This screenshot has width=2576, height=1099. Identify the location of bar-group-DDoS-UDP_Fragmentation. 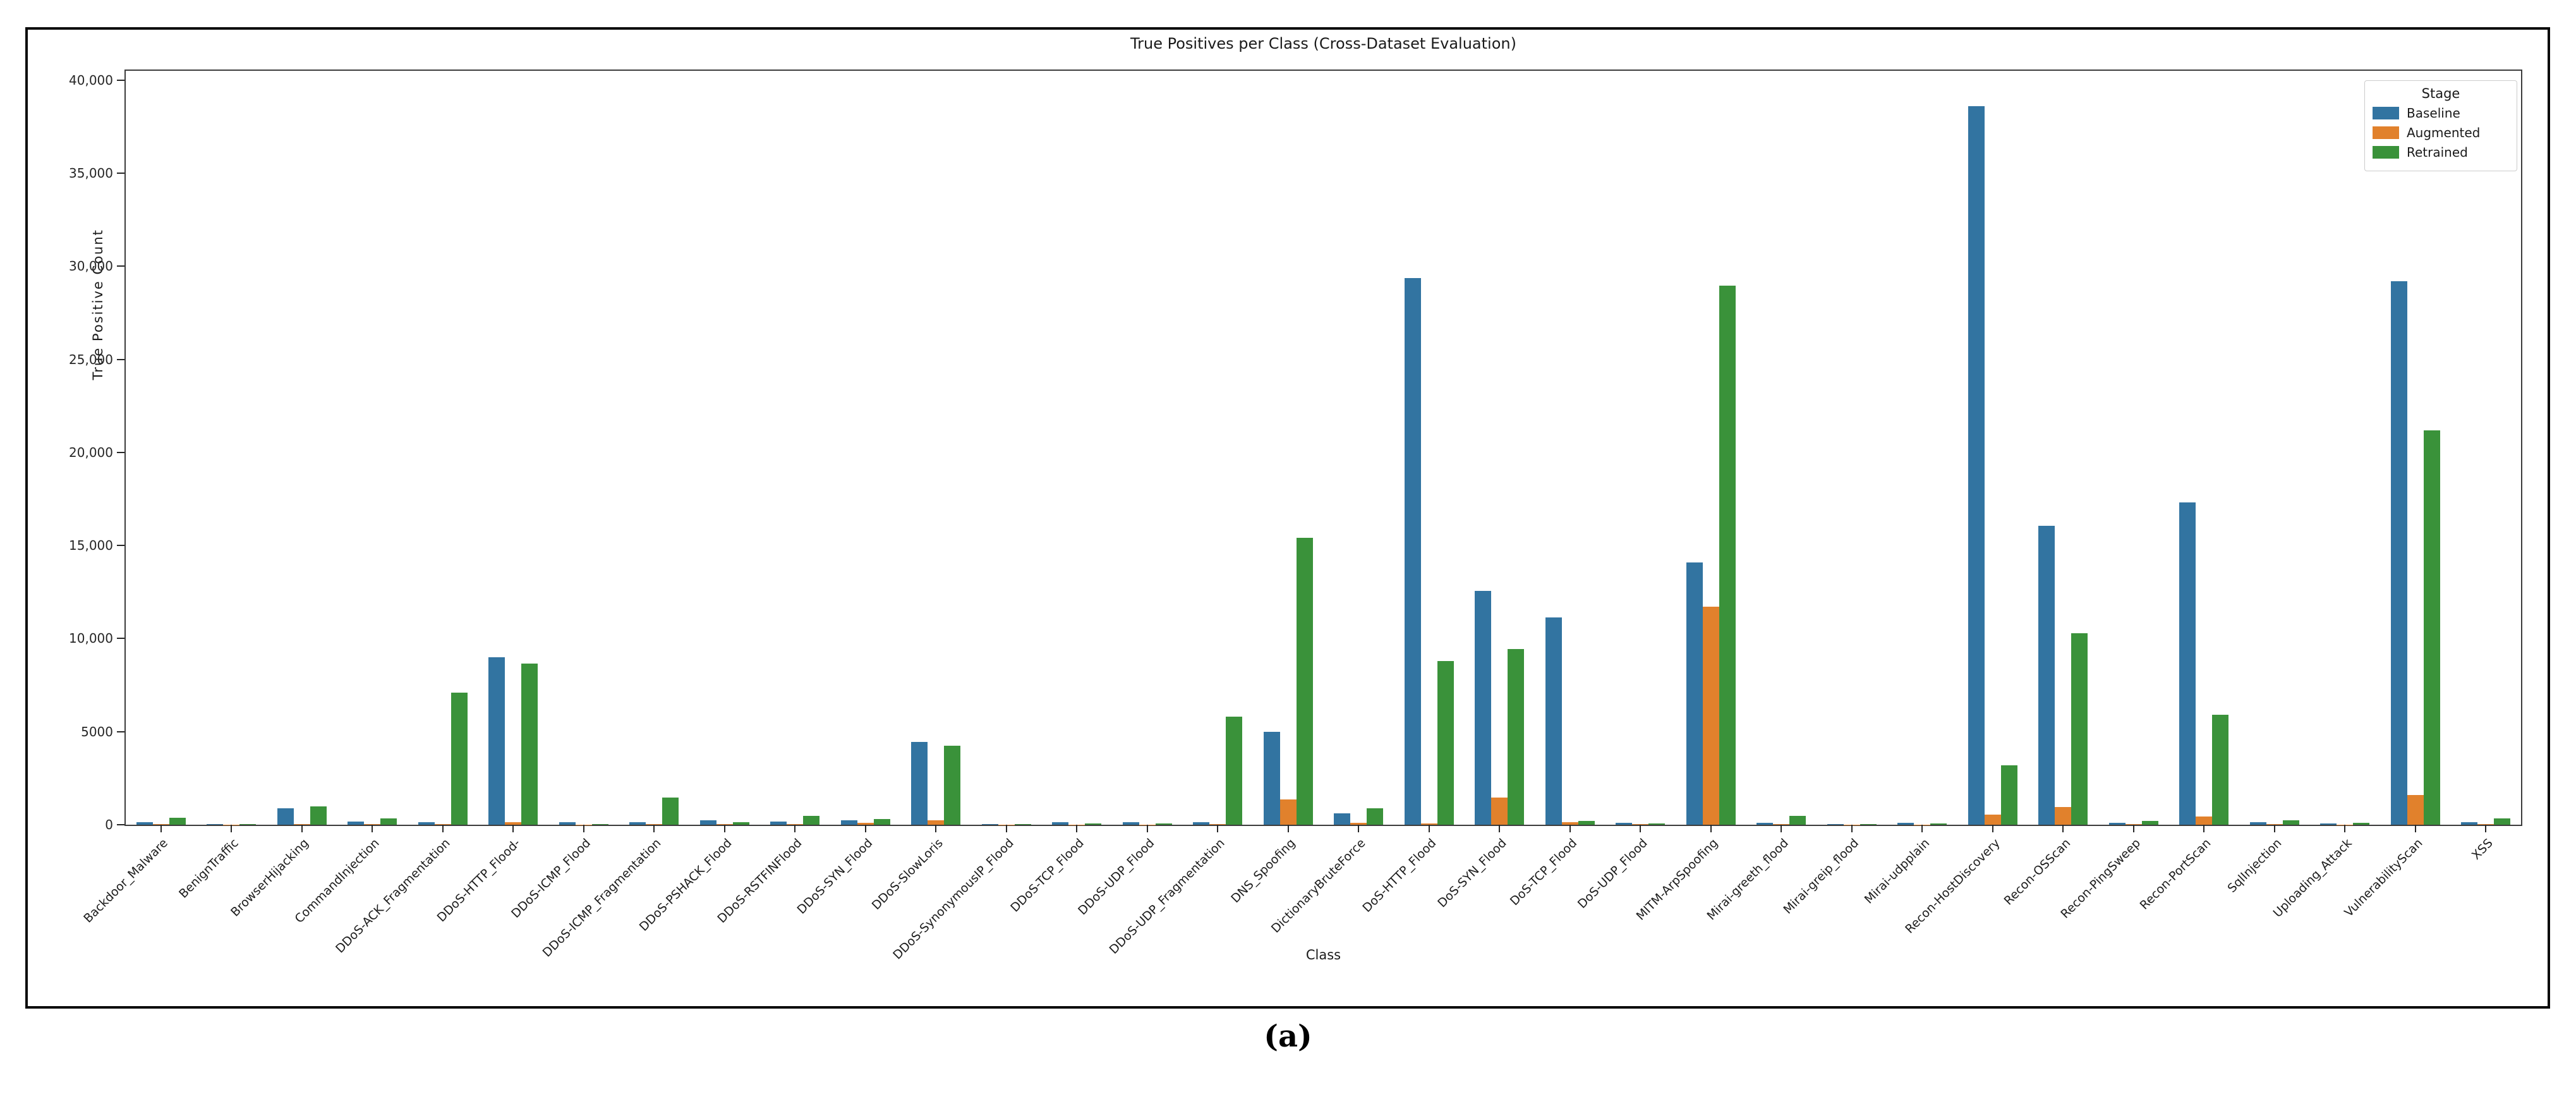
(1218, 448).